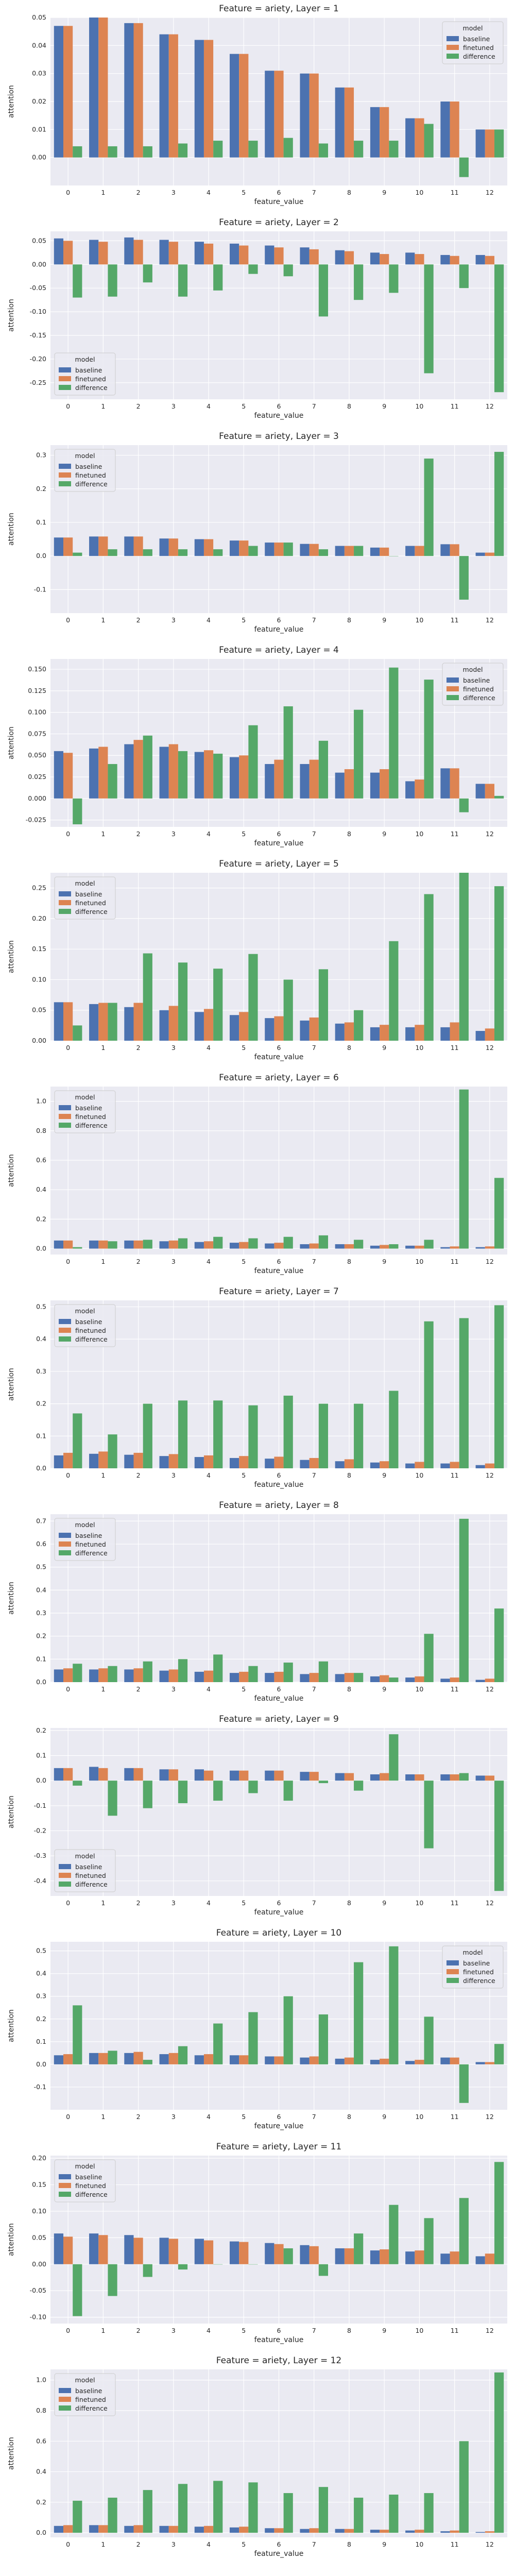 Image resolution: width=515 pixels, height=2576 pixels. What do you see at coordinates (39, 73) in the screenshot?
I see `y-tick-label: 0.03` at bounding box center [39, 73].